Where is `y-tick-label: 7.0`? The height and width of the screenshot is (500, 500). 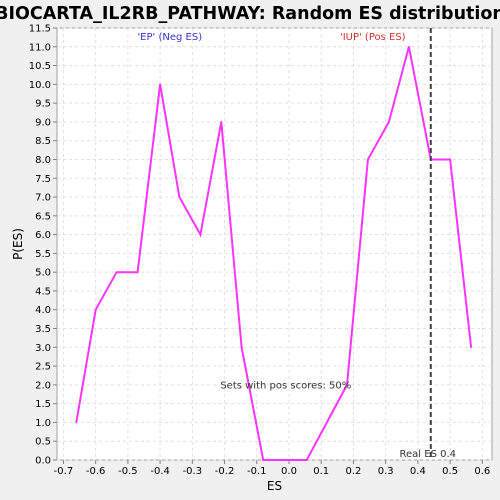 y-tick-label: 7.0 is located at coordinates (43, 198).